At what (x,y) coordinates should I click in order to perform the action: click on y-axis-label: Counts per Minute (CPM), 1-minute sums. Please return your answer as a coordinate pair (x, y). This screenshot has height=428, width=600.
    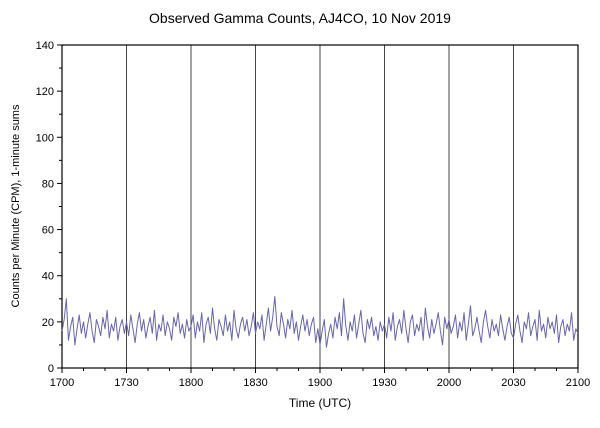
    Looking at the image, I should click on (16, 206).